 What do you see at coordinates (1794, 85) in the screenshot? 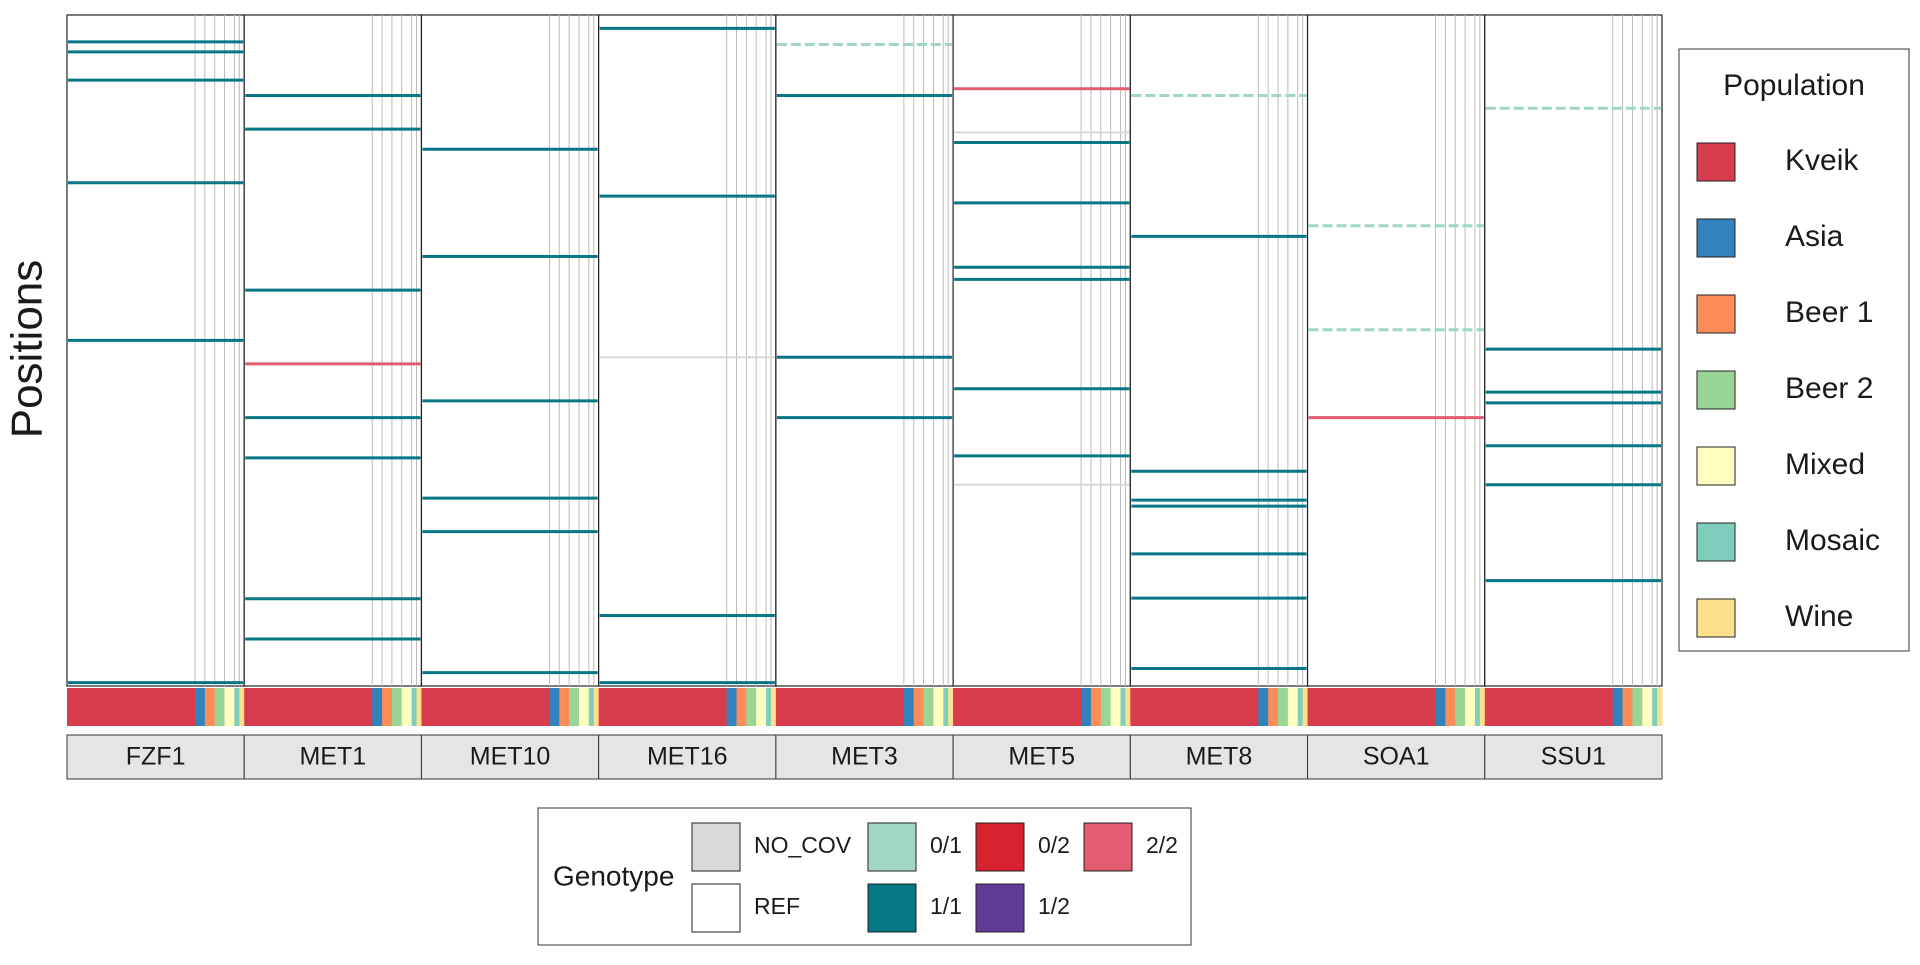
I see `population-legend-title: Population` at bounding box center [1794, 85].